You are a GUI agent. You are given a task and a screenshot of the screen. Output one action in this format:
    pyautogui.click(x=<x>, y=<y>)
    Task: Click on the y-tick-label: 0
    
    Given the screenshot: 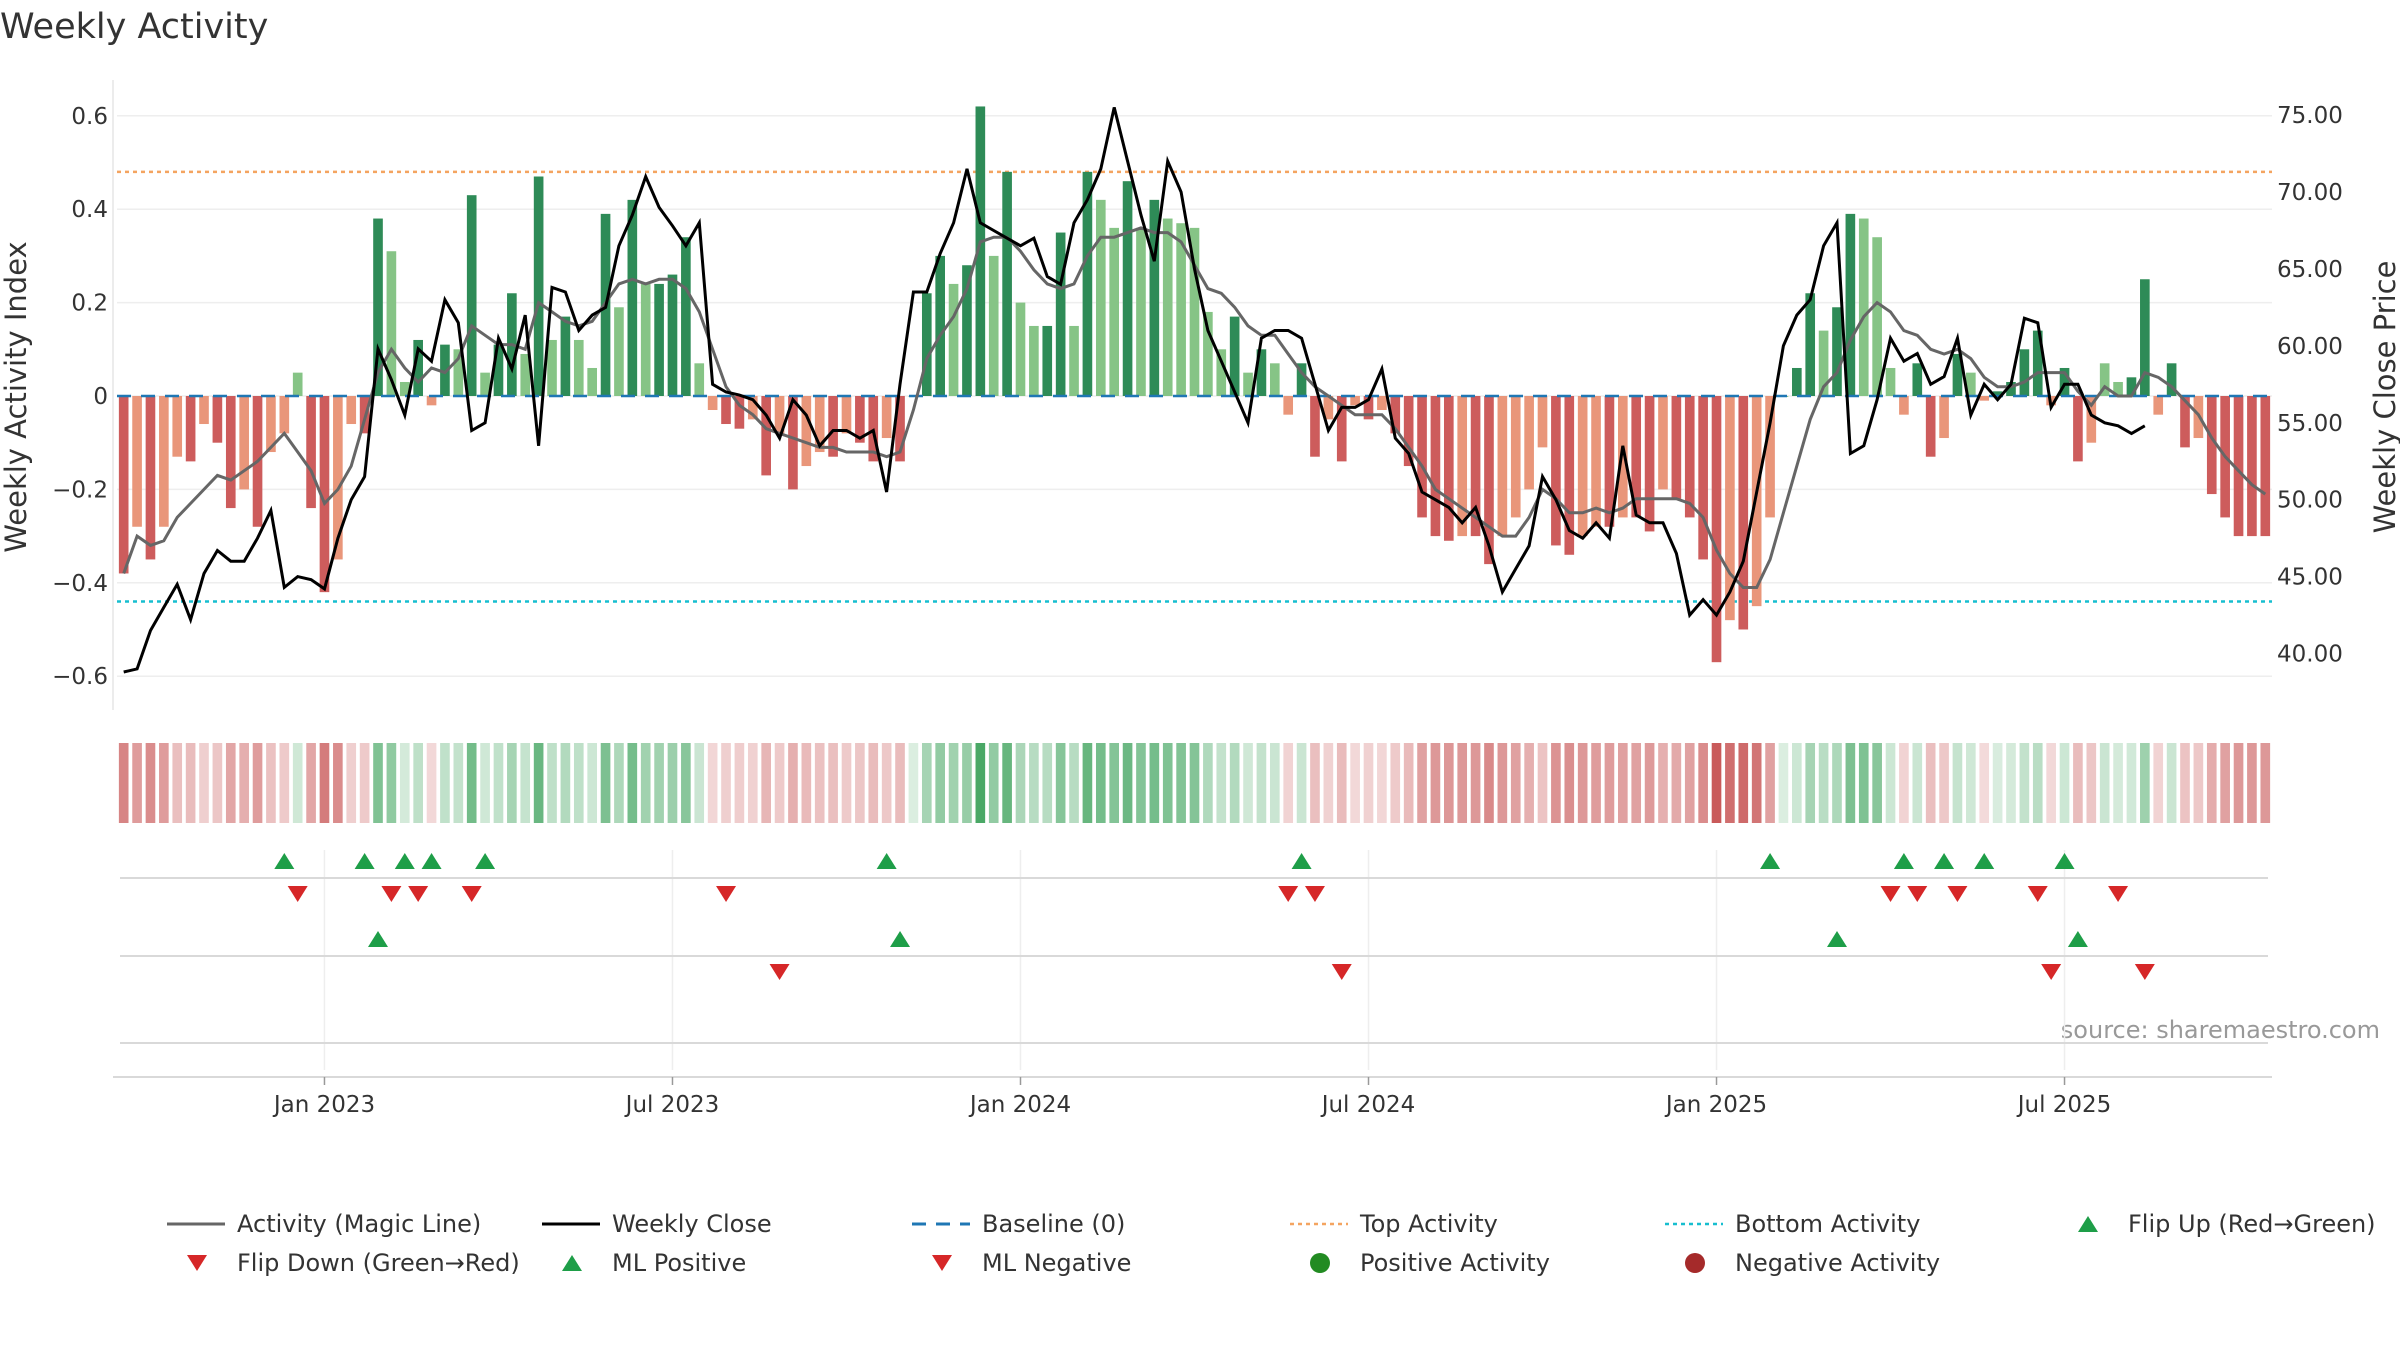 What is the action you would take?
    pyautogui.click(x=100, y=397)
    